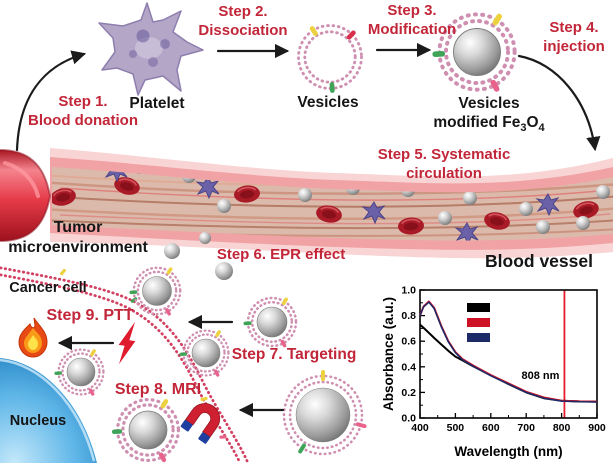 This screenshot has width=613, height=463. What do you see at coordinates (26, 195) in the screenshot?
I see `vessel-entry-tube` at bounding box center [26, 195].